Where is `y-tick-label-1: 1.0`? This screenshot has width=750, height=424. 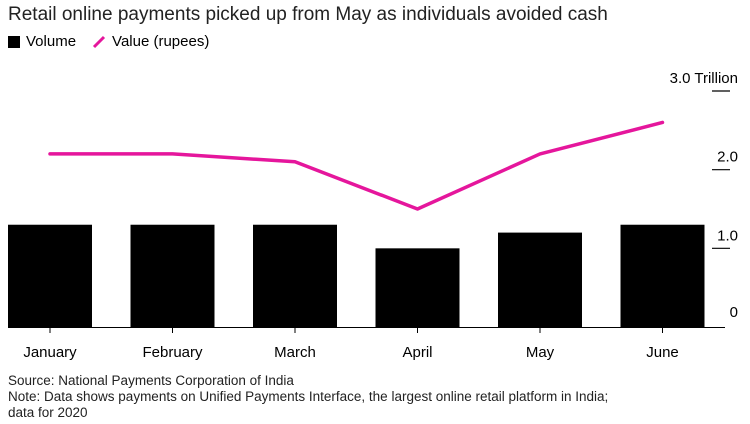
y-tick-label-1: 1.0 is located at coordinates (727, 235).